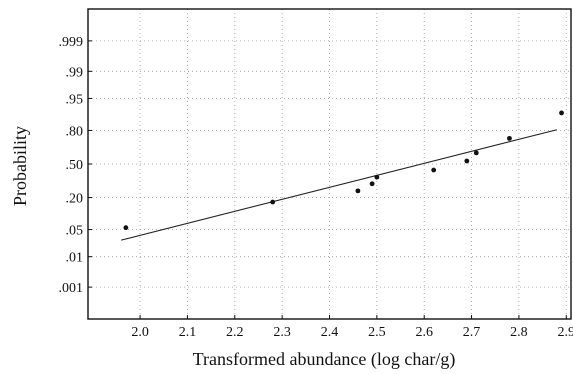 Image resolution: width=573 pixels, height=374 pixels. I want to click on x-tick-label: 2.4, so click(330, 332).